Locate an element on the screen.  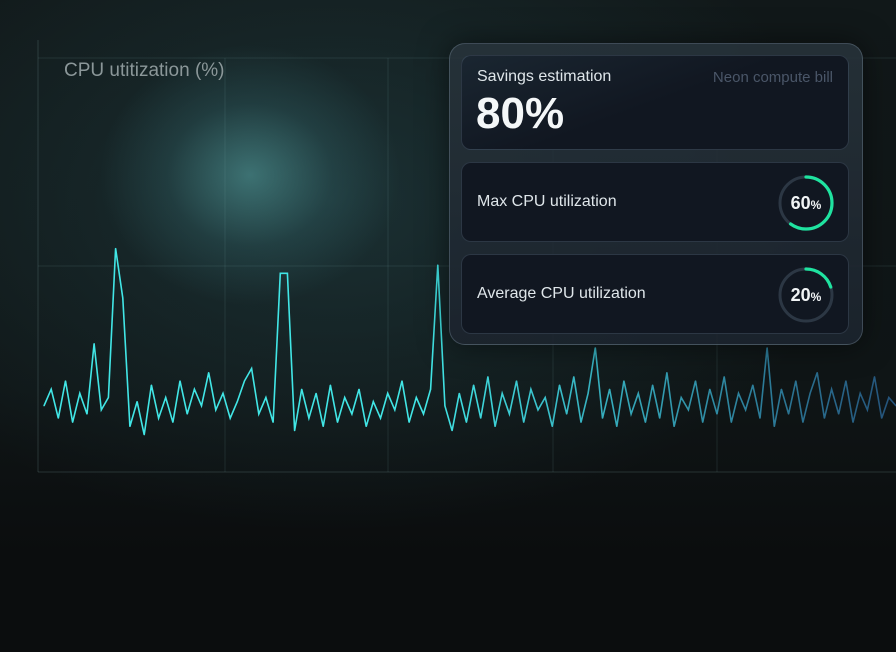
avg-cpu-label: Average CPU utilization is located at coordinates (561, 293).